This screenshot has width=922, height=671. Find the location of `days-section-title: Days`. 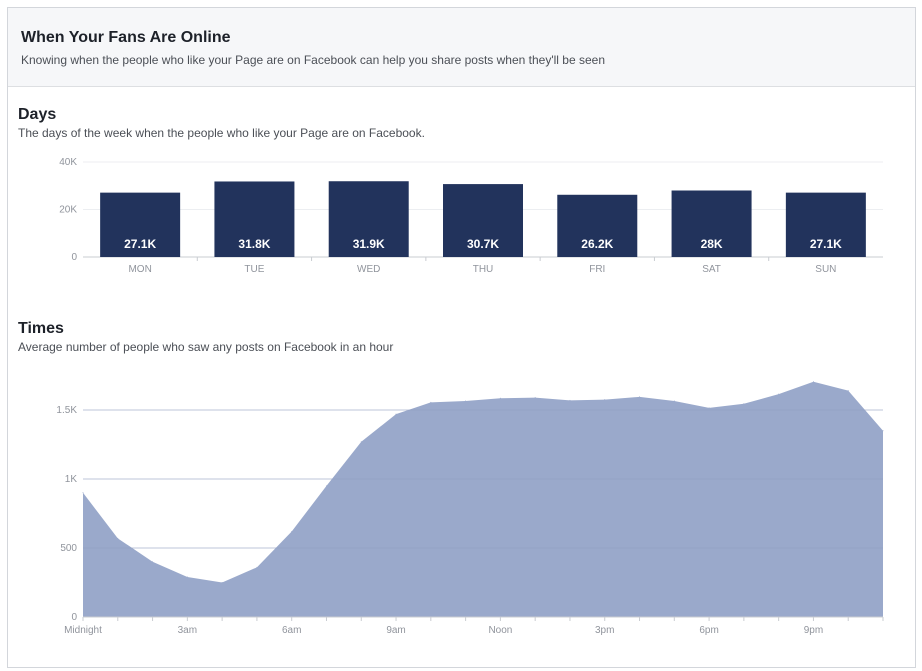

days-section-title: Days is located at coordinates (37, 114).